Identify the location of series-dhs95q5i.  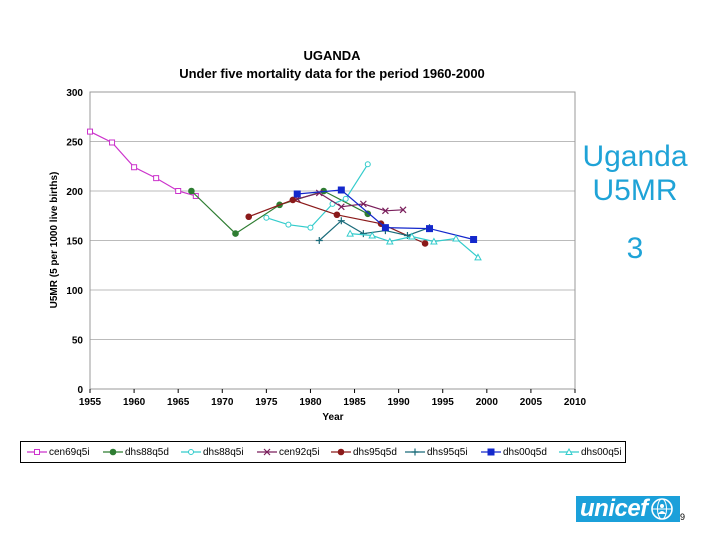
(374, 230).